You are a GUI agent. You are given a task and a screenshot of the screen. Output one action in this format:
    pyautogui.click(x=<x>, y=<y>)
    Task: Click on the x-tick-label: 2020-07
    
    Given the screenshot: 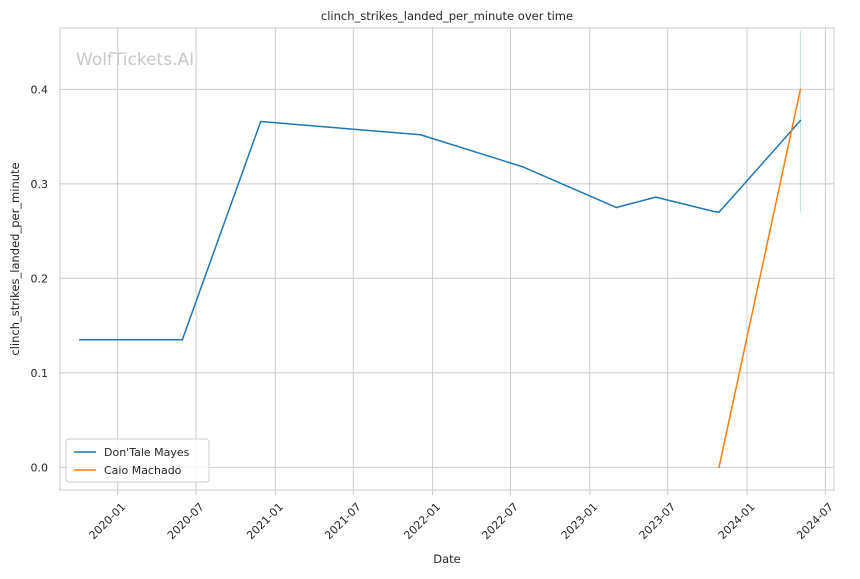 What is the action you would take?
    pyautogui.click(x=186, y=521)
    